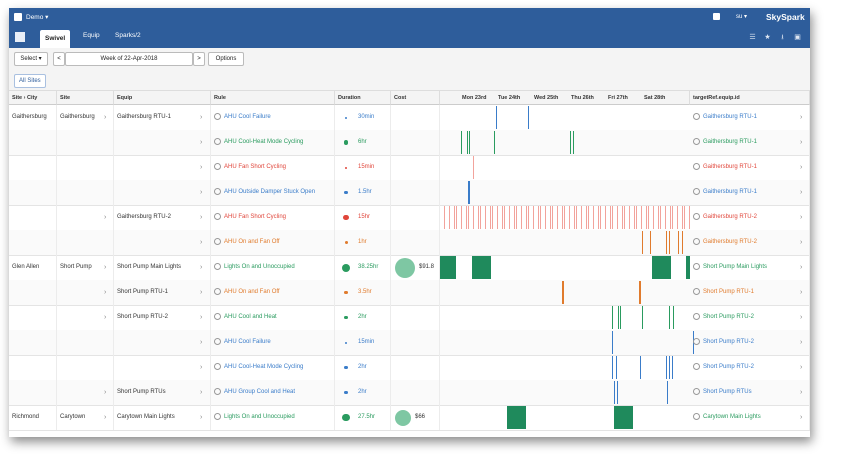 The width and height of the screenshot is (850, 463). What do you see at coordinates (273, 117) in the screenshot?
I see `rule-cell: AHU Cool Failure` at bounding box center [273, 117].